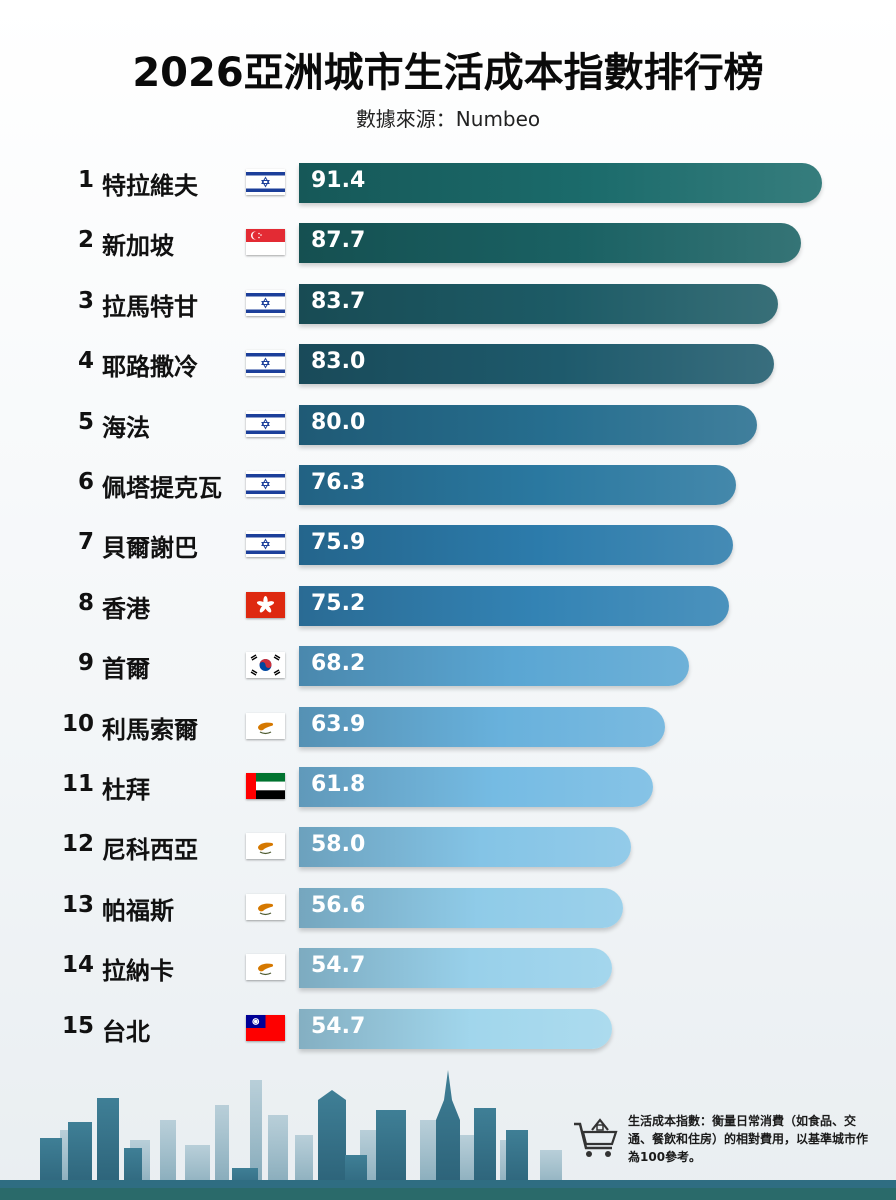  Describe the element at coordinates (338, 241) in the screenshot. I see `data-label: 87.7` at that location.